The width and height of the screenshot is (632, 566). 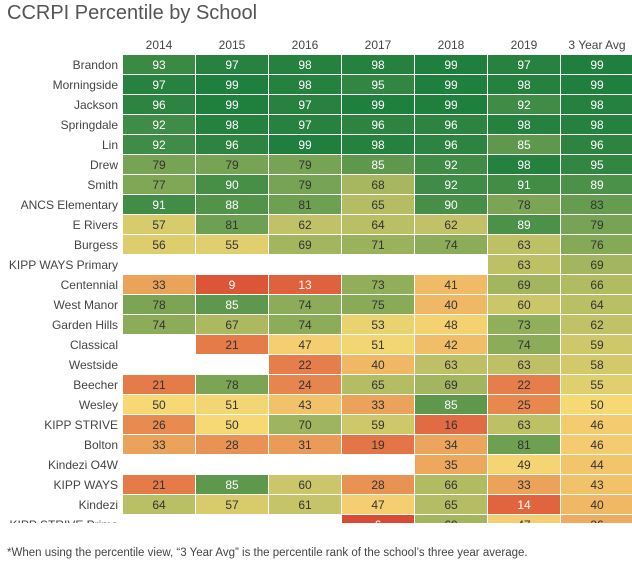 I want to click on column-header: 2019, so click(x=524, y=45).